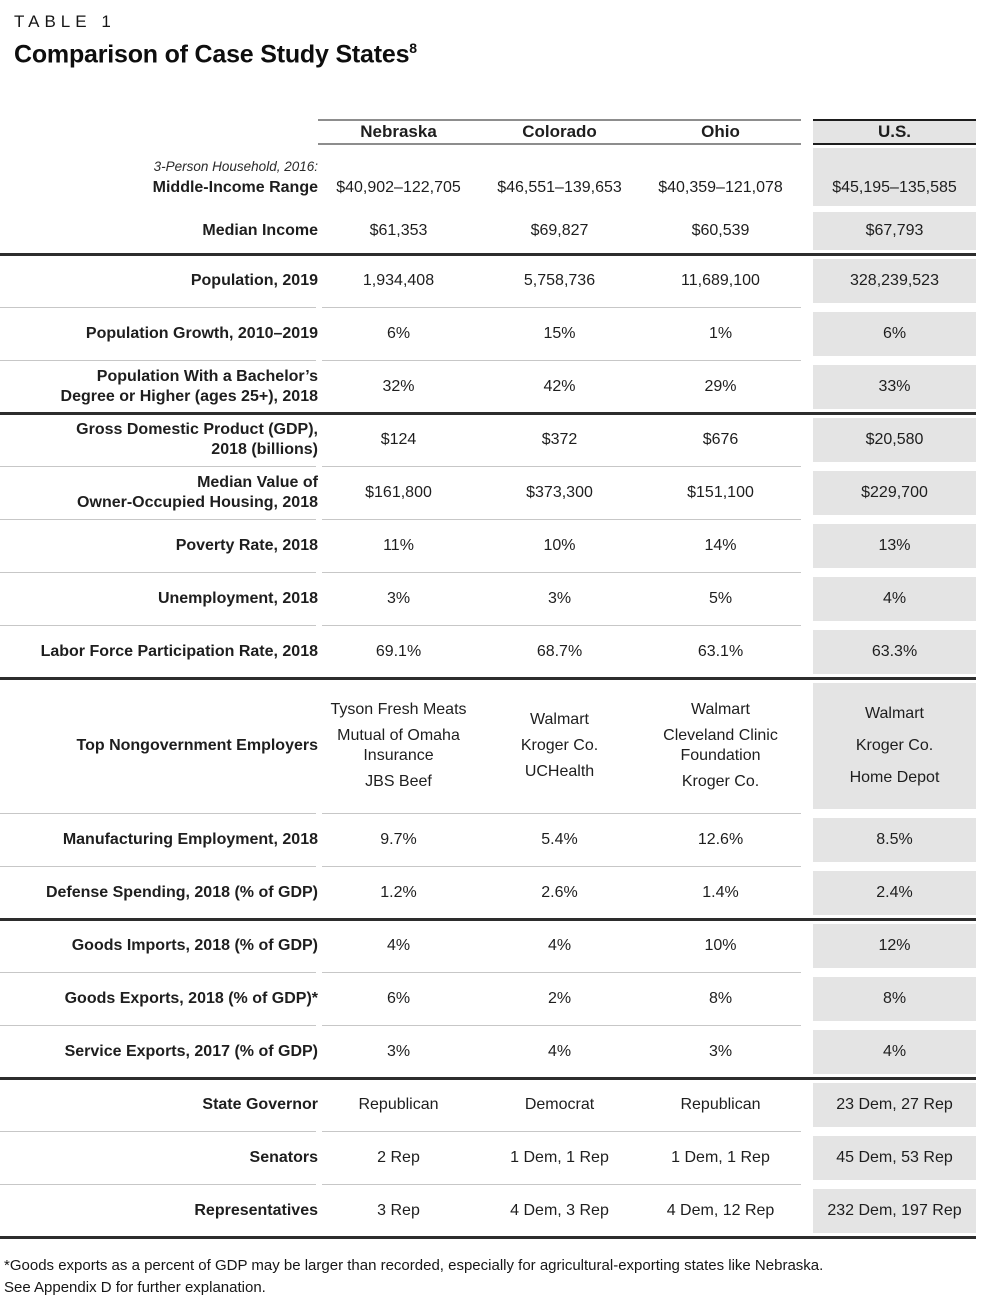 Image resolution: width=1000 pixels, height=1299 pixels. I want to click on cell-us: Walmart Kroger Co. Home Depot, so click(894, 746).